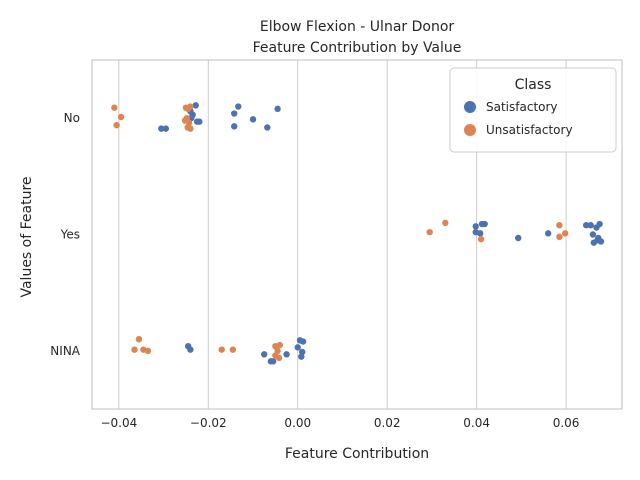 Image resolution: width=640 pixels, height=480 pixels. What do you see at coordinates (357, 454) in the screenshot?
I see `x-axis-label: Feature Contribution` at bounding box center [357, 454].